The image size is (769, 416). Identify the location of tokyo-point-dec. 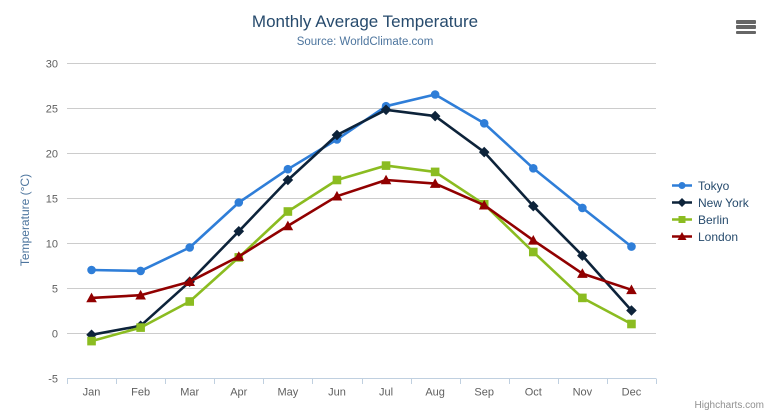
(631, 246).